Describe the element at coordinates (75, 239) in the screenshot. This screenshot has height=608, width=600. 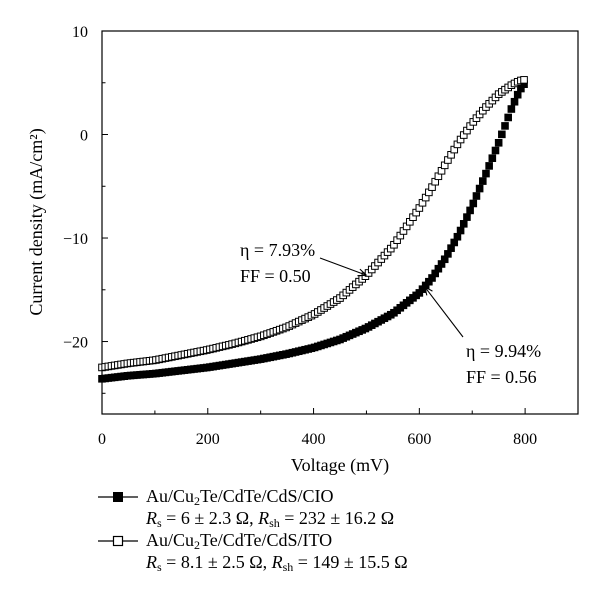
I see `y-tick-label: −10` at that location.